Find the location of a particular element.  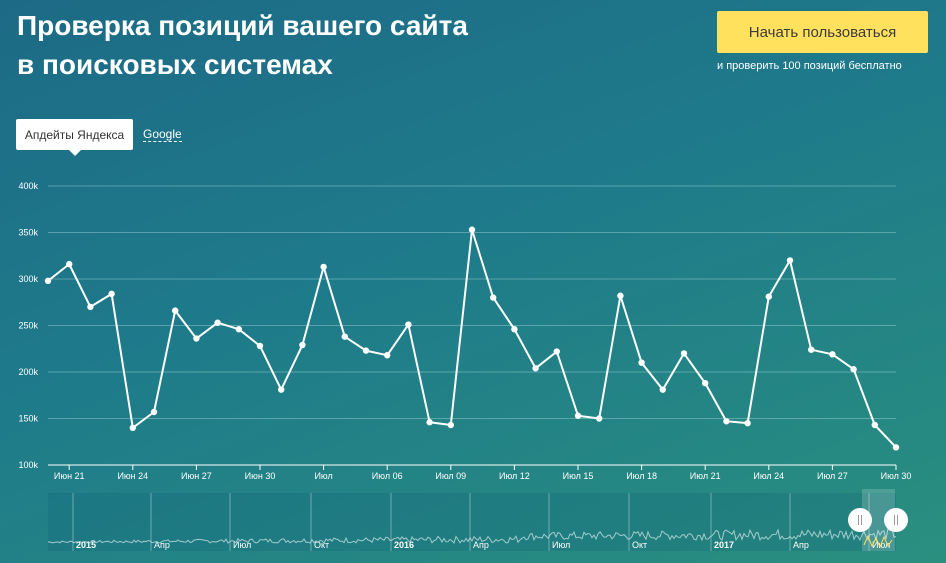

x-tick-label: Июл 24 is located at coordinates (768, 476).